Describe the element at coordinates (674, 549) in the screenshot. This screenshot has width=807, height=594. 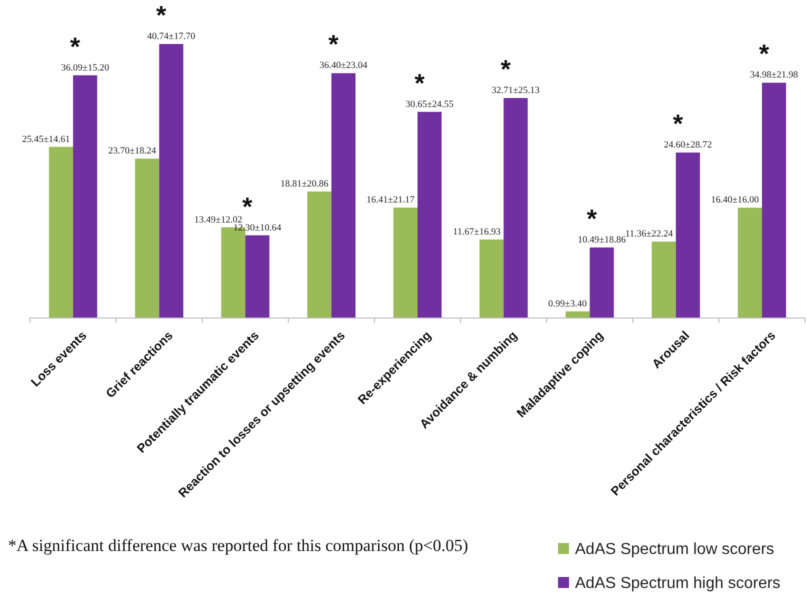
I see `legend-label: AdAS Spectrum low scorers` at that location.